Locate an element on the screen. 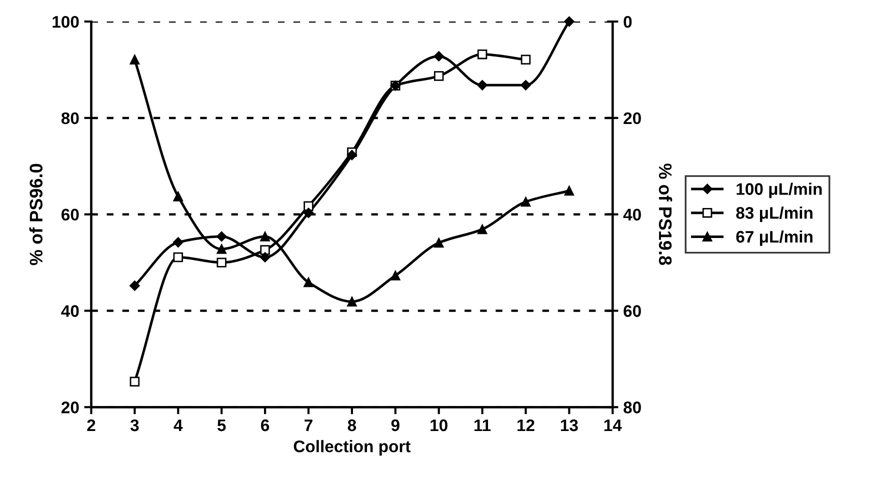 The image size is (869, 479). x-tick-label: 11 is located at coordinates (482, 426).